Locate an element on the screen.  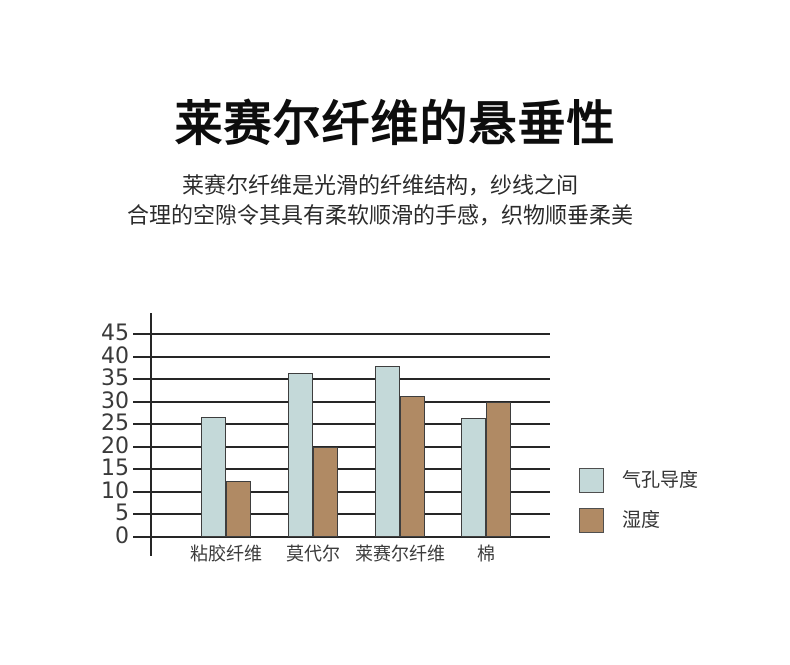
y-tick-label: 20 is located at coordinates (115, 446).